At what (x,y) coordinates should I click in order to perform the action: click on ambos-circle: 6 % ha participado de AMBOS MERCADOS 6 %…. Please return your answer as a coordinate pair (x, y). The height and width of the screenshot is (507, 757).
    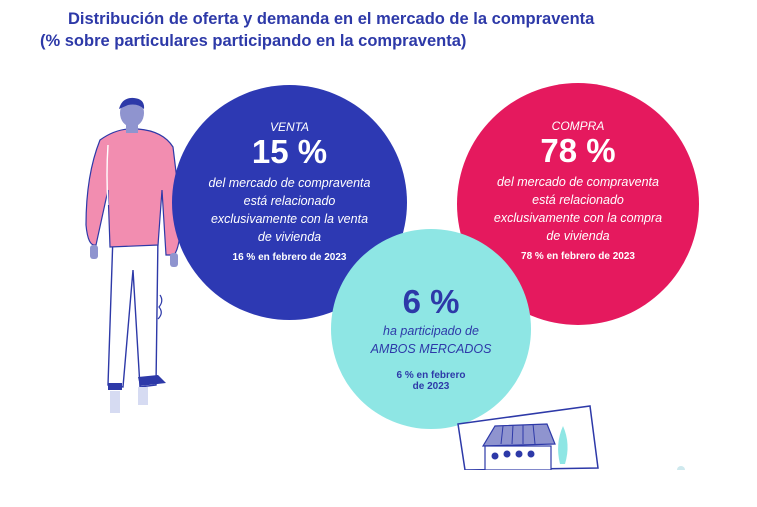
    Looking at the image, I should click on (431, 329).